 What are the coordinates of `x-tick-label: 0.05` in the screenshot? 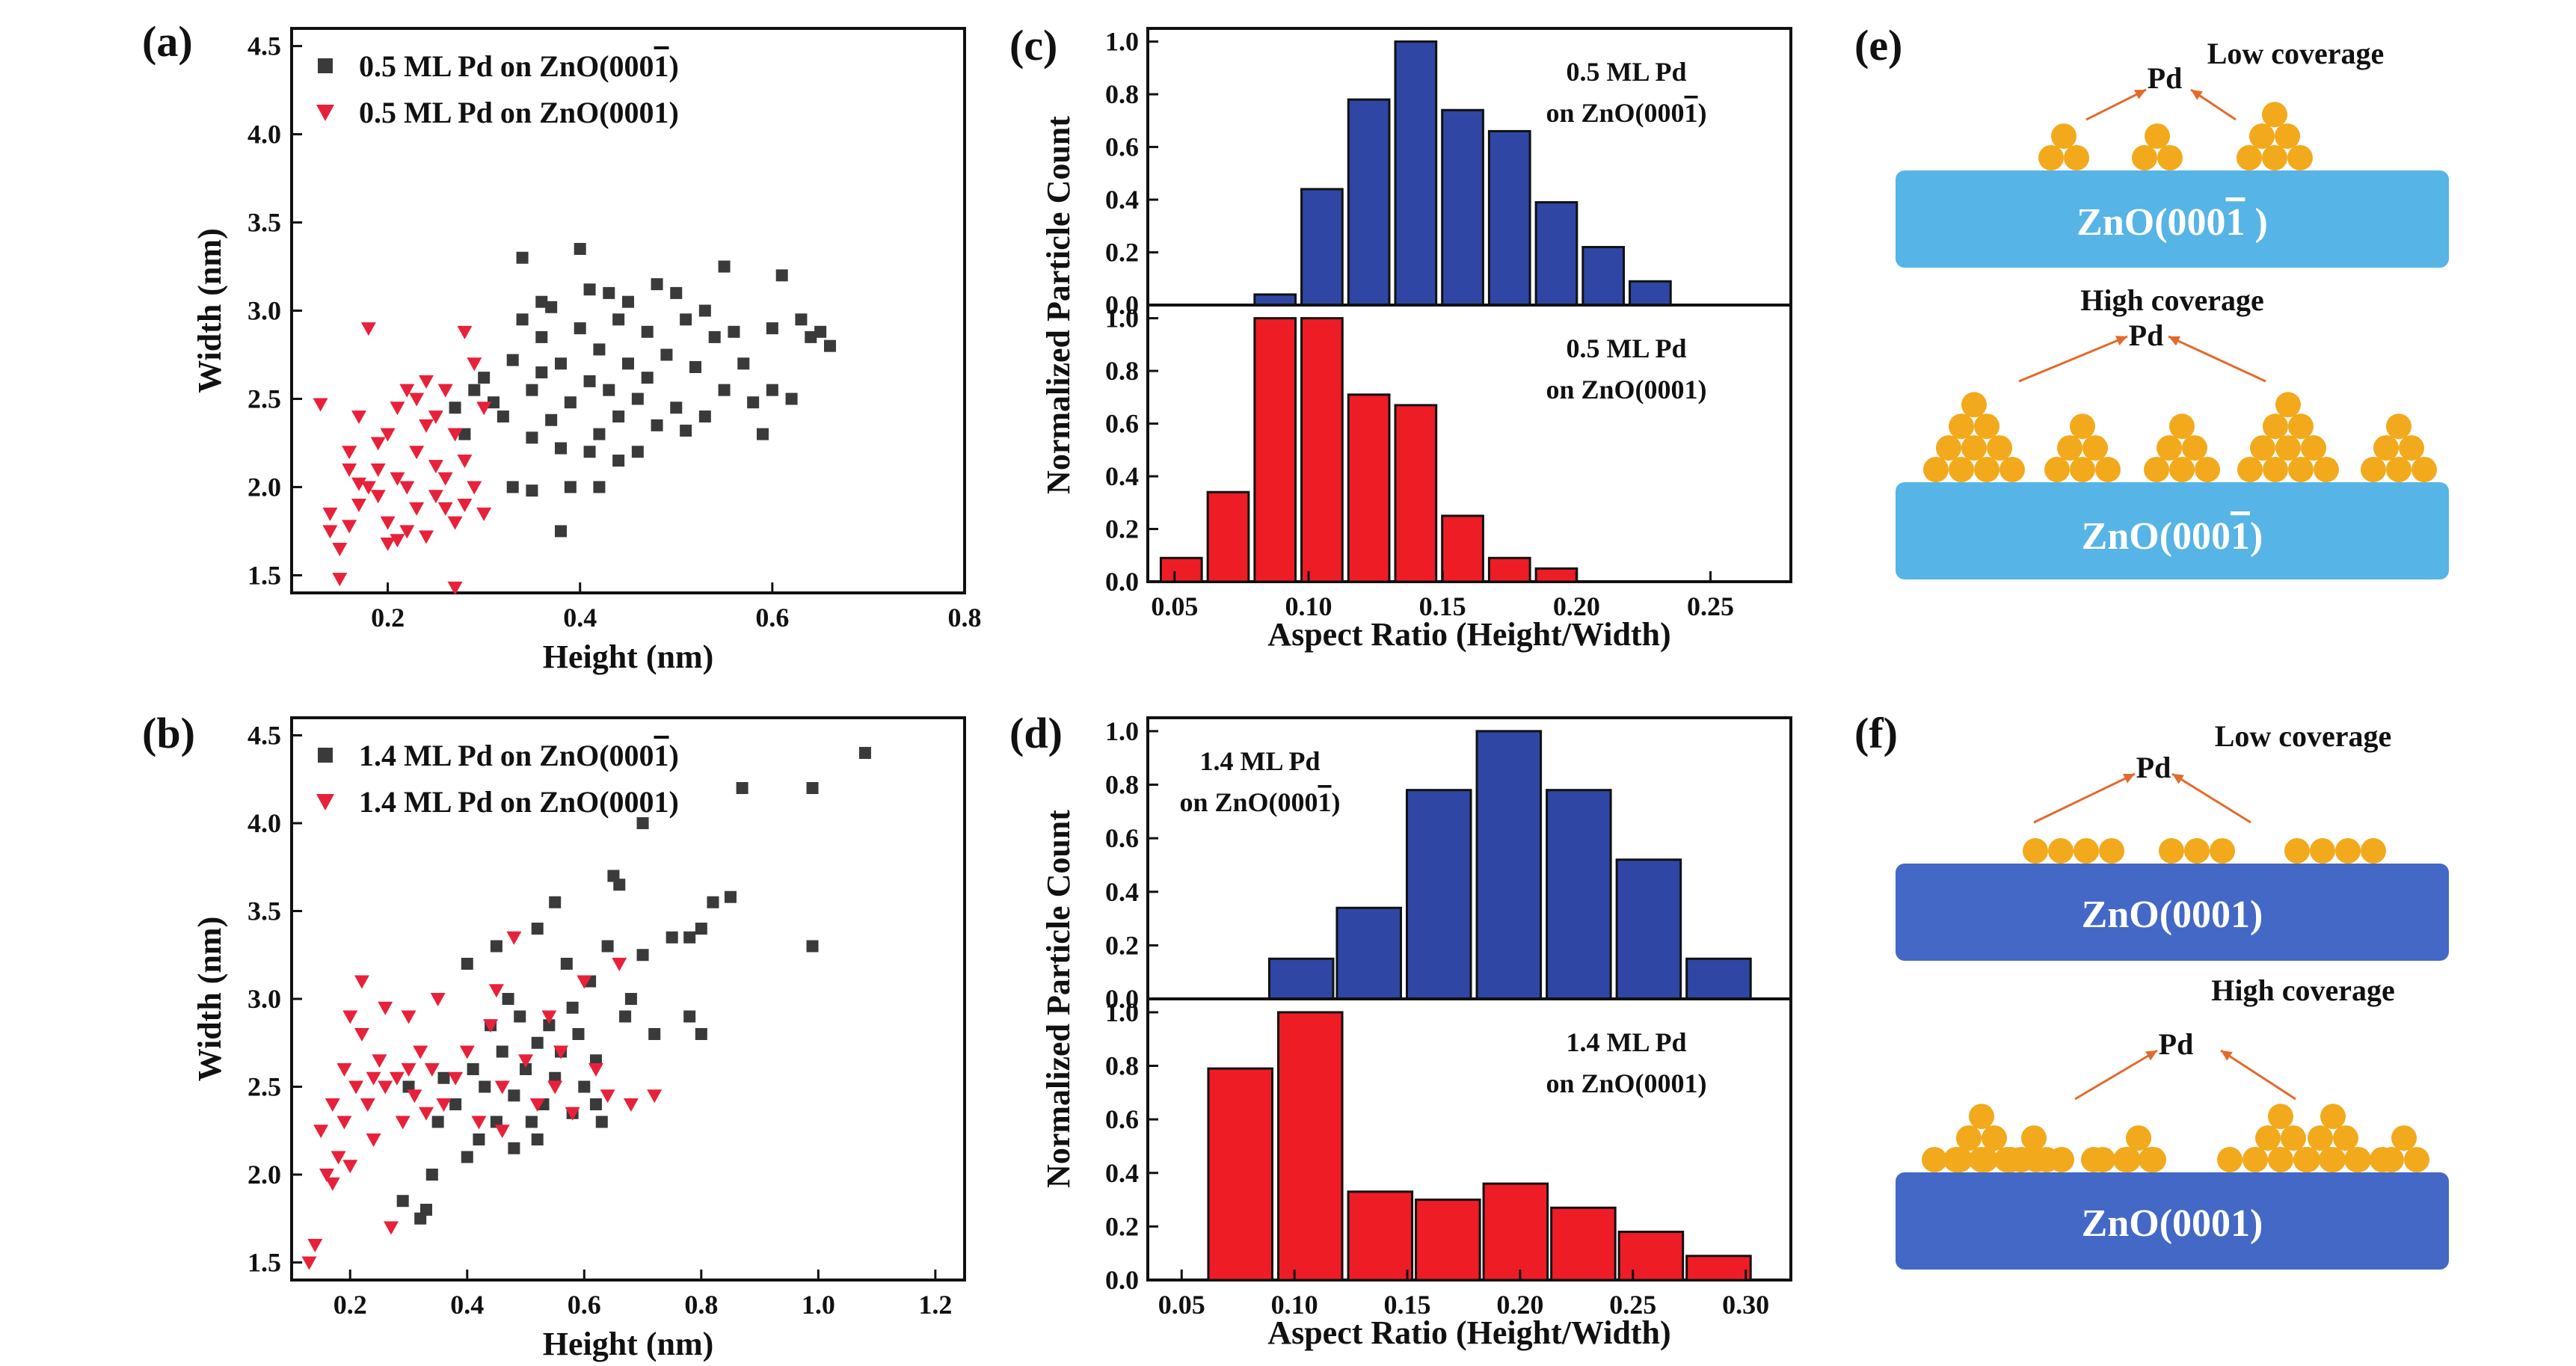 It's located at (1174, 606).